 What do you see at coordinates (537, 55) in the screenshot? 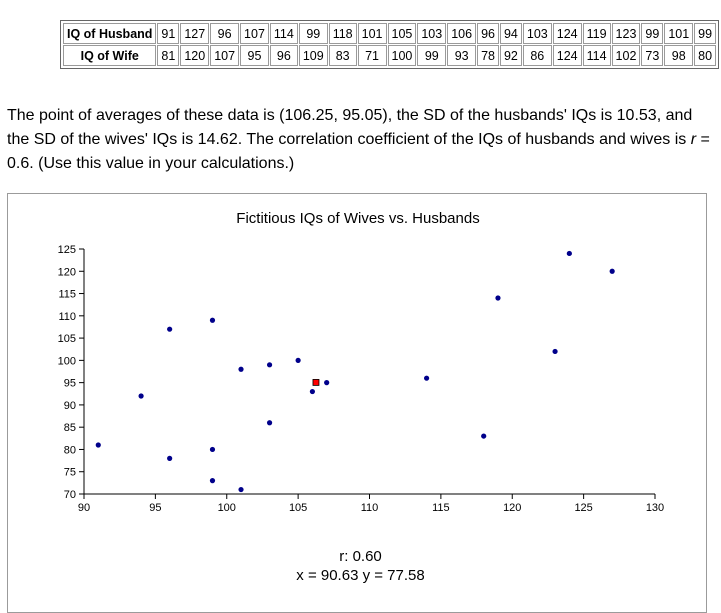
I see `wife-iq-cell: 86` at bounding box center [537, 55].